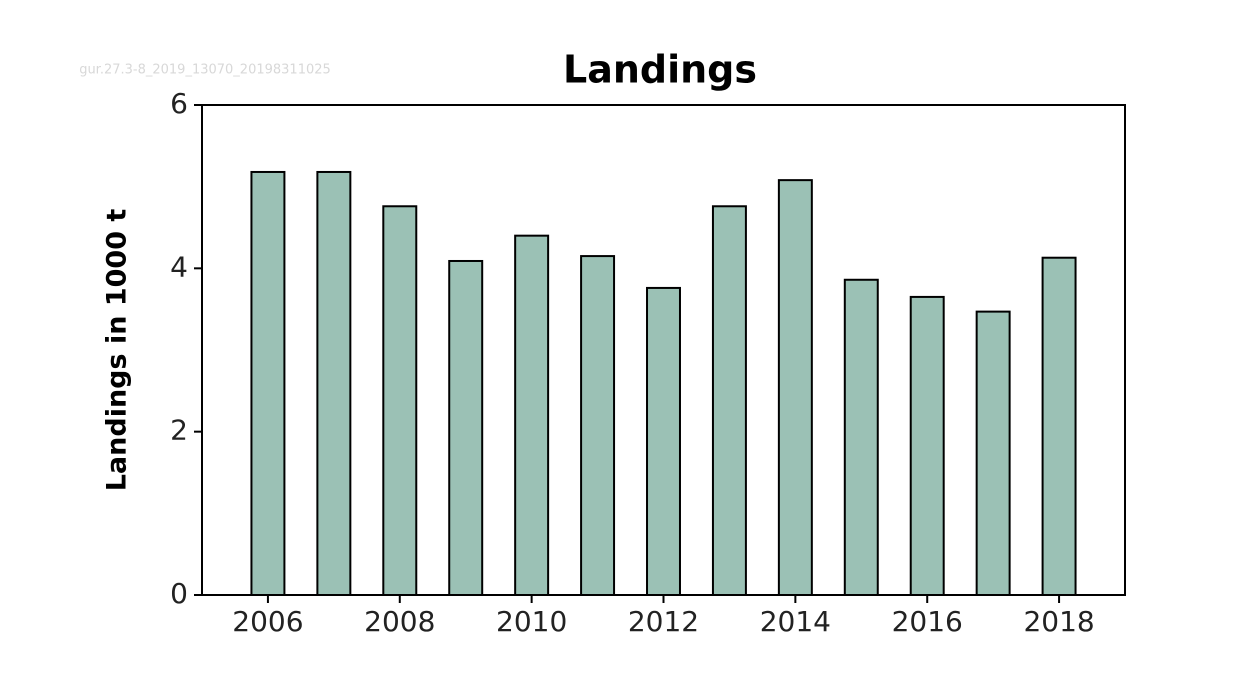 This screenshot has width=1246, height=674. Describe the element at coordinates (267, 621) in the screenshot. I see `x-tick-label: 2006` at that location.